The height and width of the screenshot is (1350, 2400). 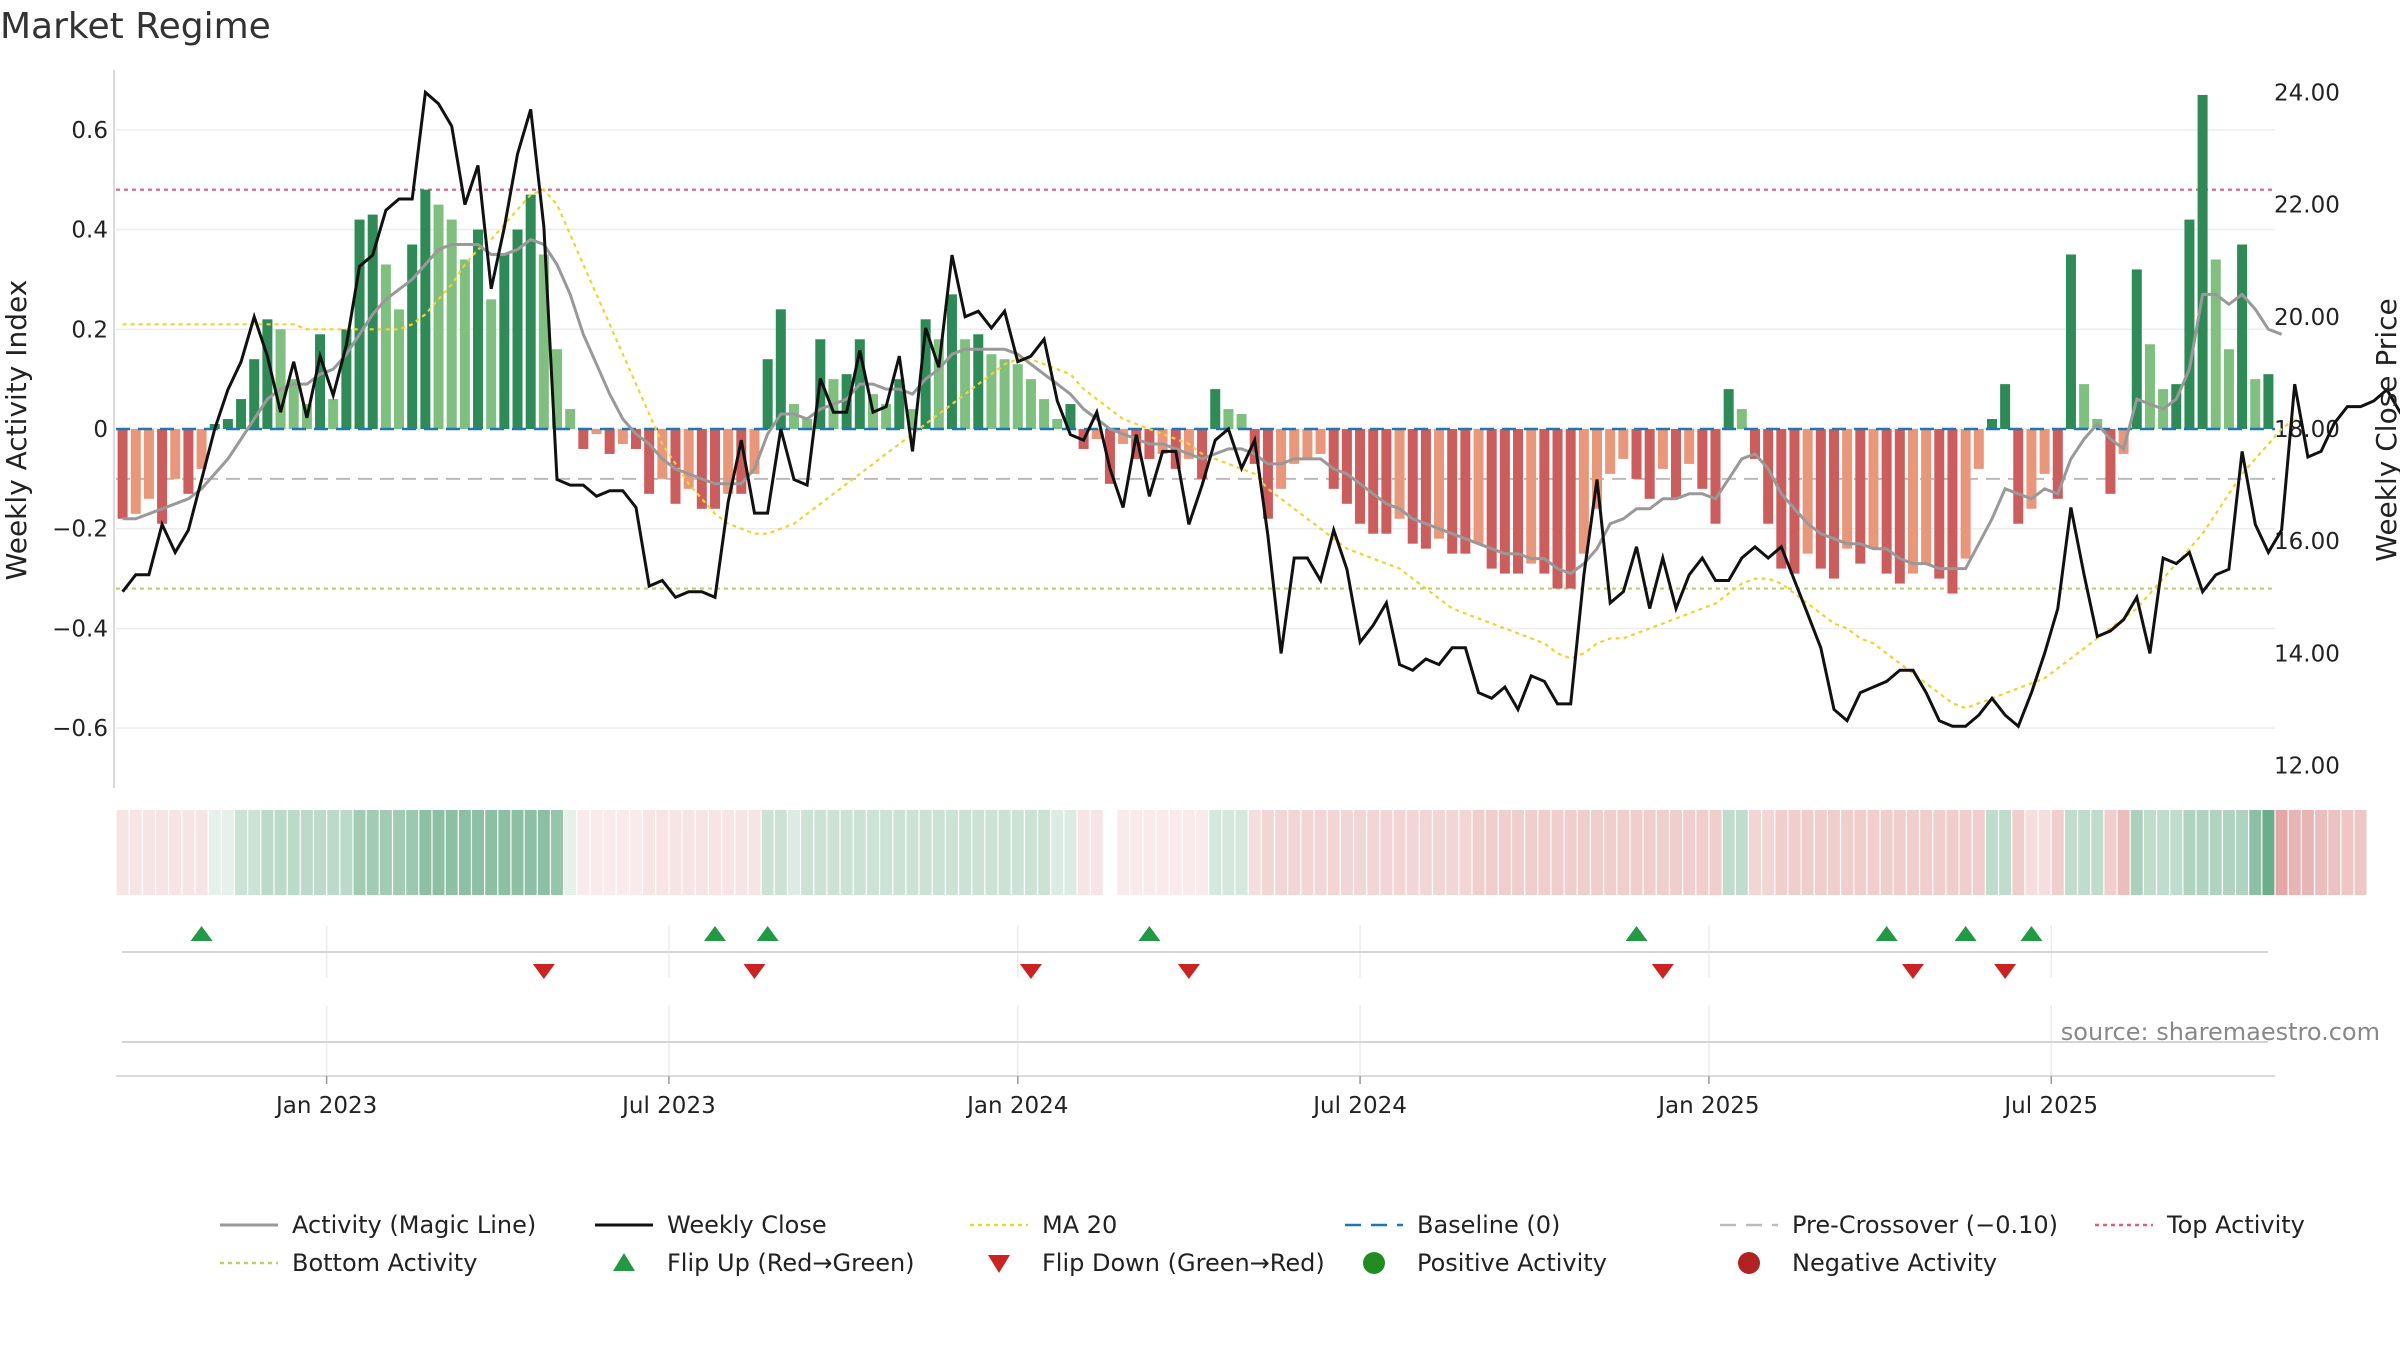 I want to click on y-axis-left-label: Weekly Activity Index, so click(x=16, y=430).